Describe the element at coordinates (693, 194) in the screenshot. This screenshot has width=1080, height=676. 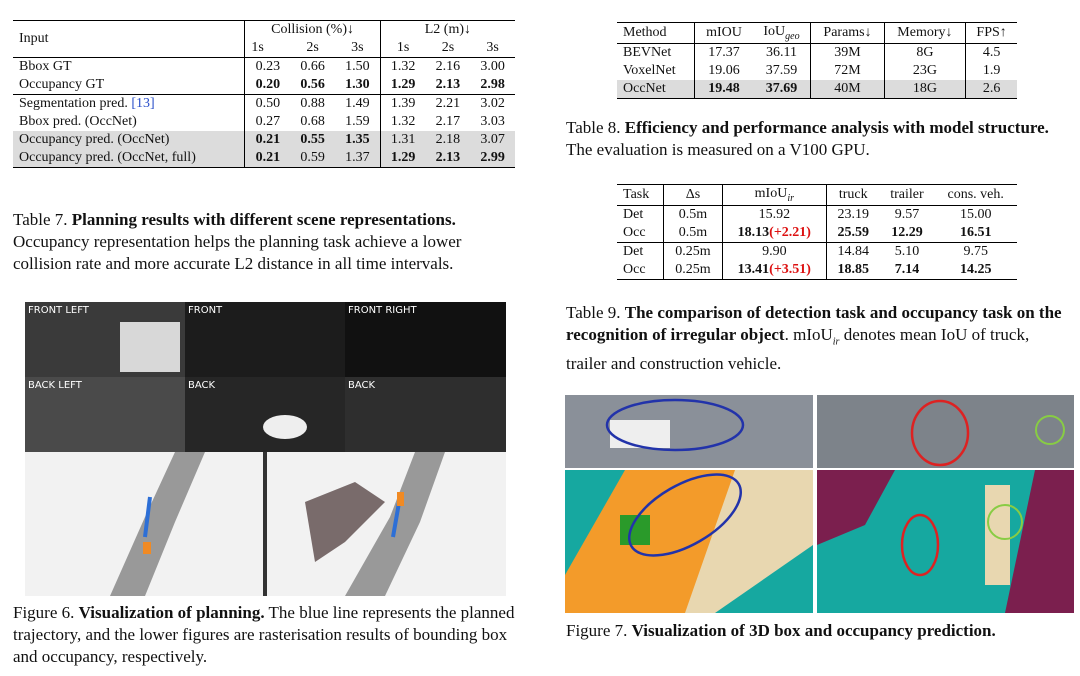
I see `header-text: Δs` at that location.